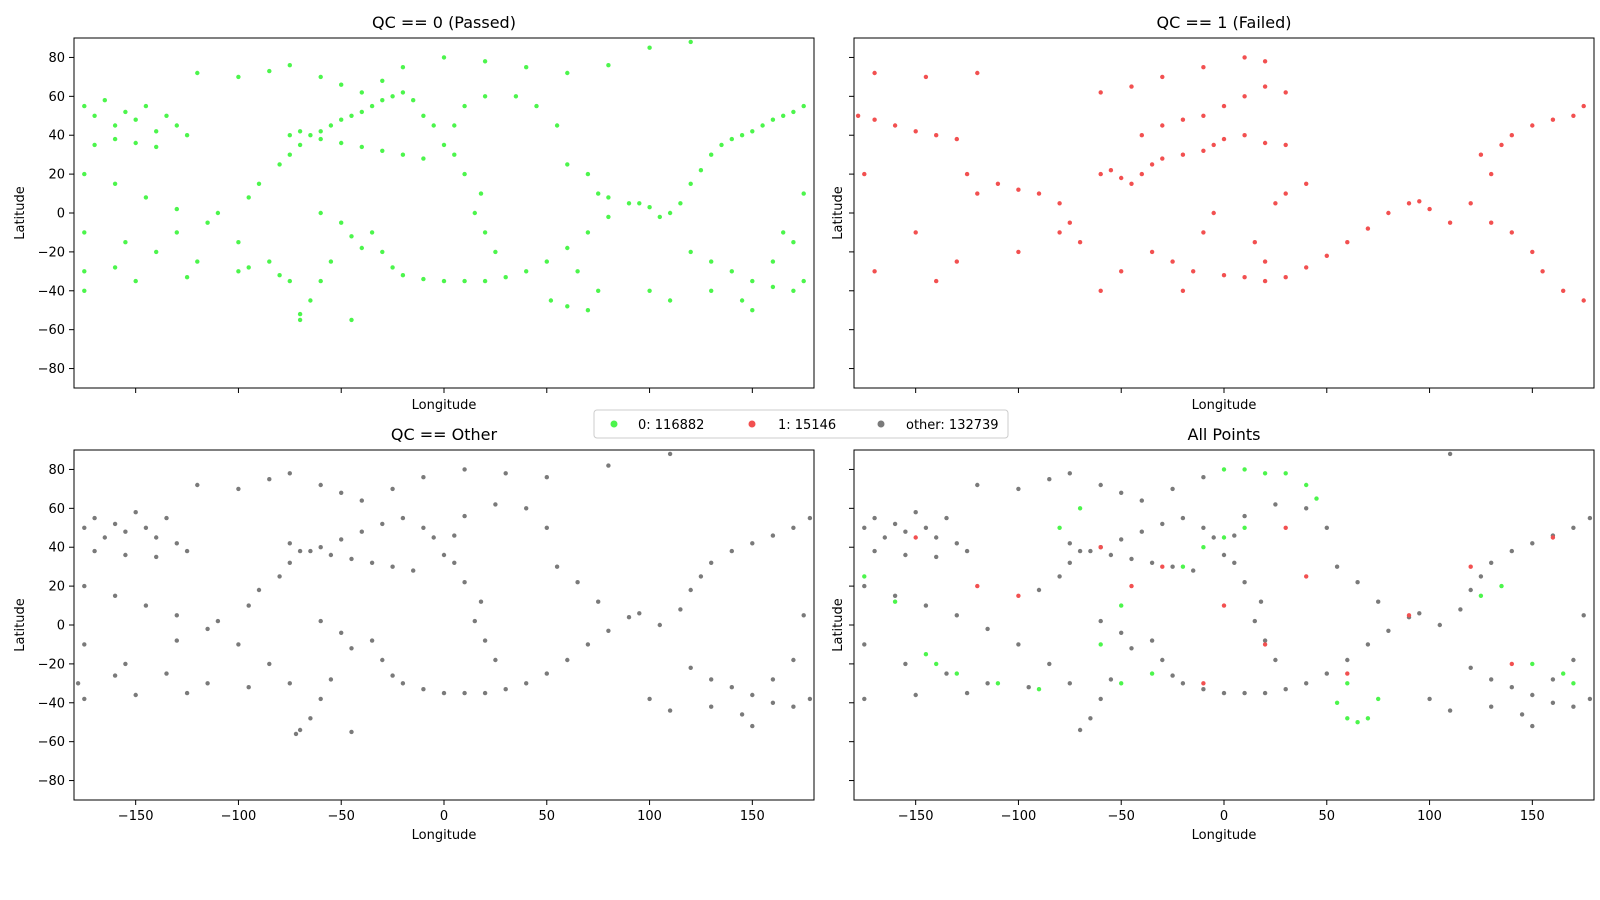  I want to click on y-tick-label: 0, so click(61, 214).